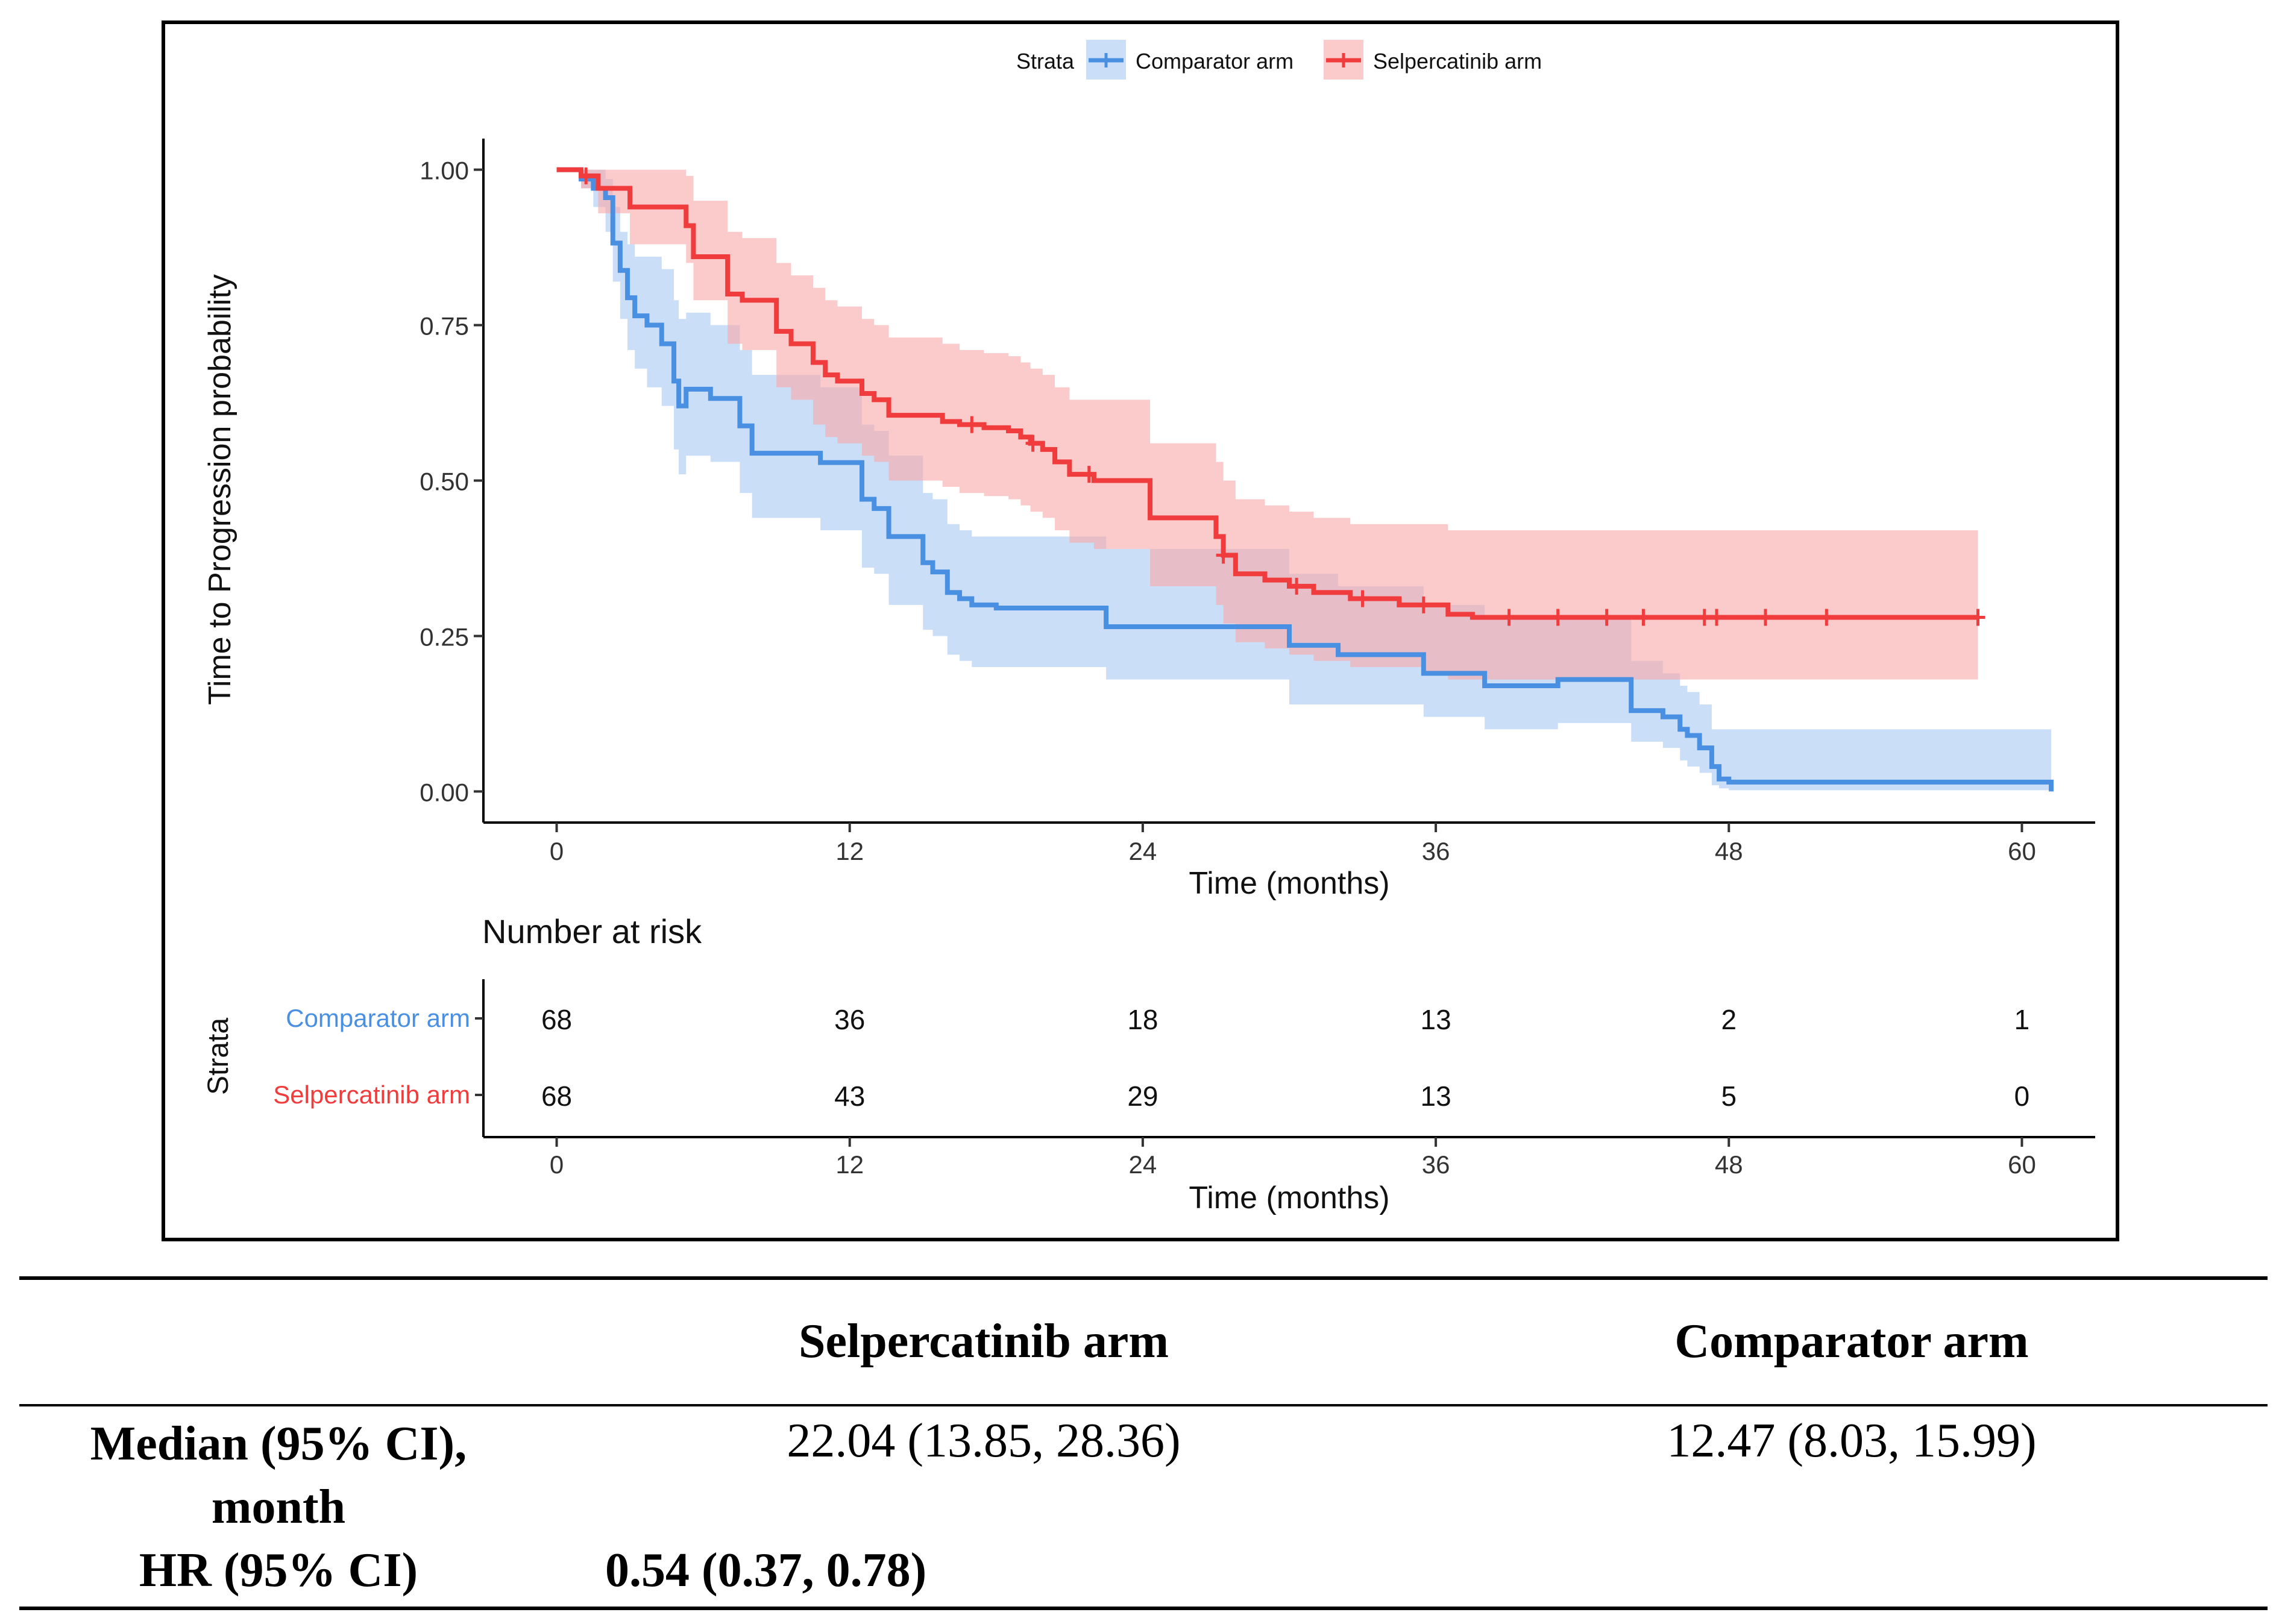  What do you see at coordinates (278, 1570) in the screenshot?
I see `hr-label: HR (95% CI)` at bounding box center [278, 1570].